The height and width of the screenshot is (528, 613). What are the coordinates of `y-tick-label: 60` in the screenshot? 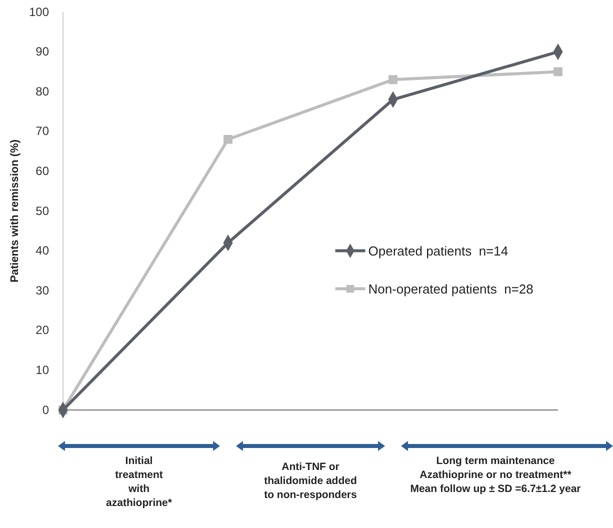 It's located at (43, 171).